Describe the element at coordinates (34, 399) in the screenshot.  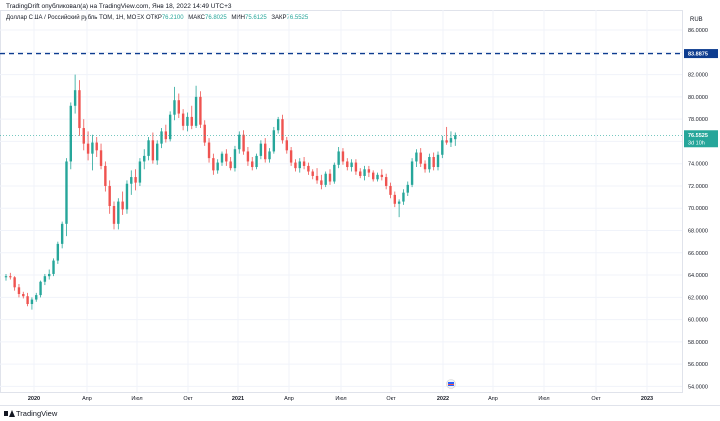
I see `x-tick-label: 2020` at that location.